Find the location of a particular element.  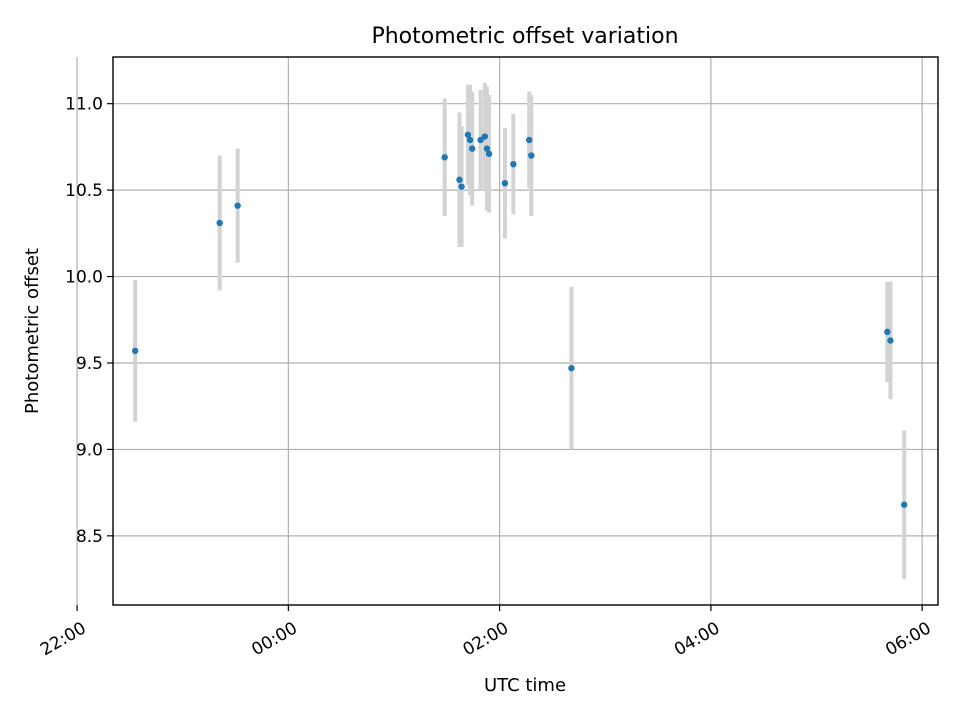

y-tick-label: 8.5 is located at coordinates (89, 537).